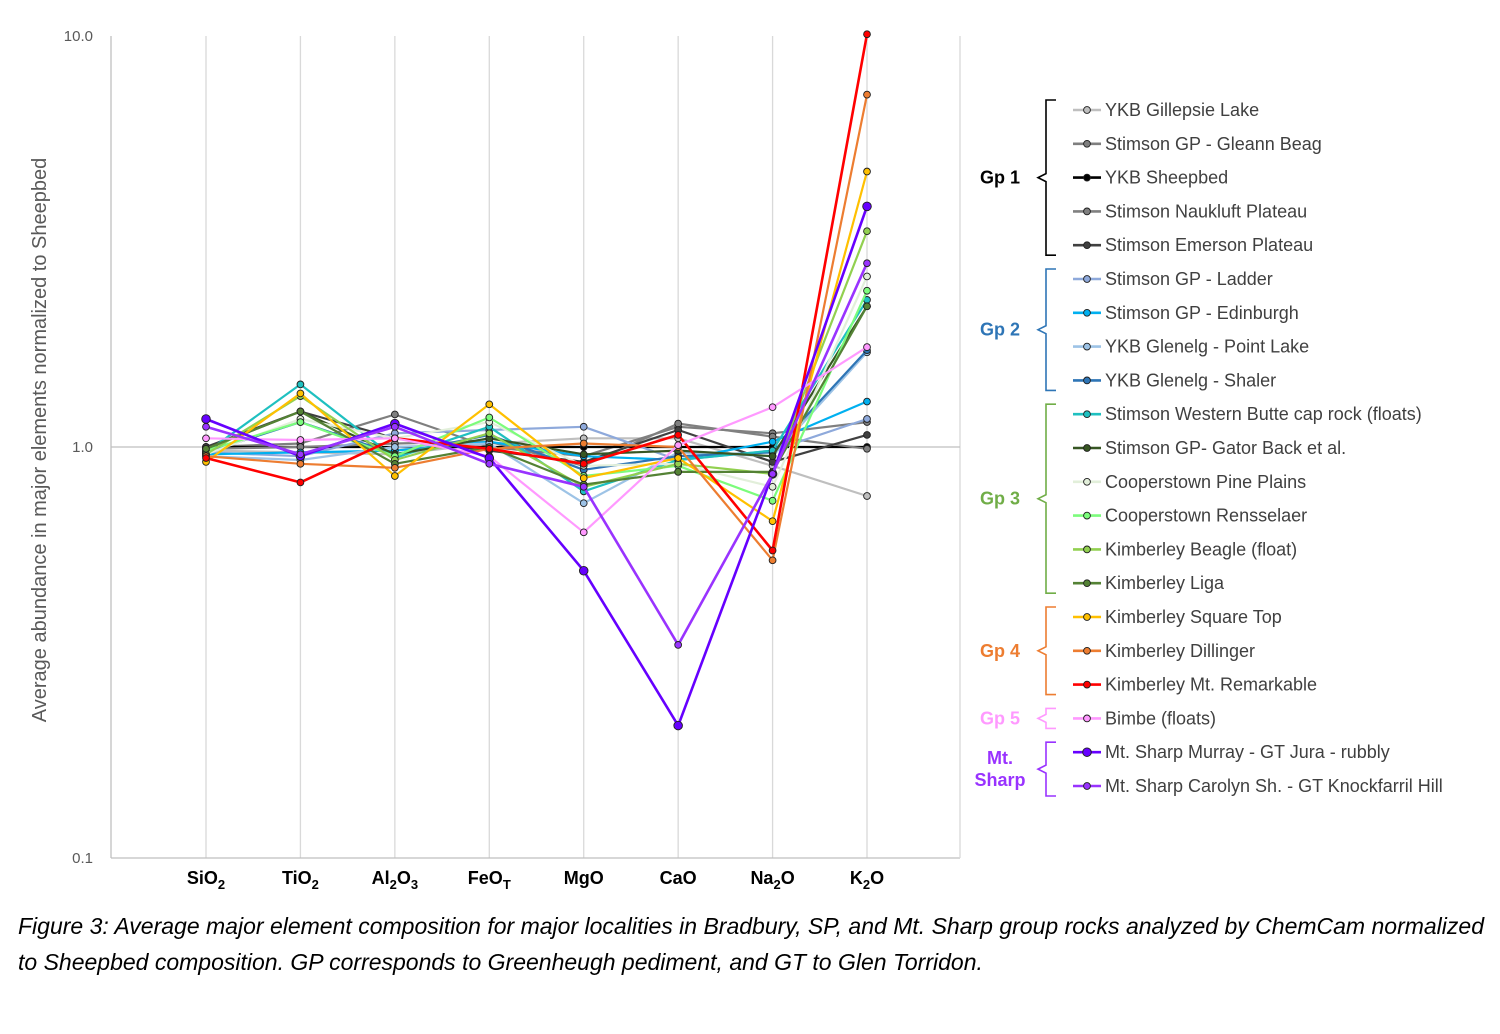  I want to click on y-tick-label: 10.0, so click(78, 36).